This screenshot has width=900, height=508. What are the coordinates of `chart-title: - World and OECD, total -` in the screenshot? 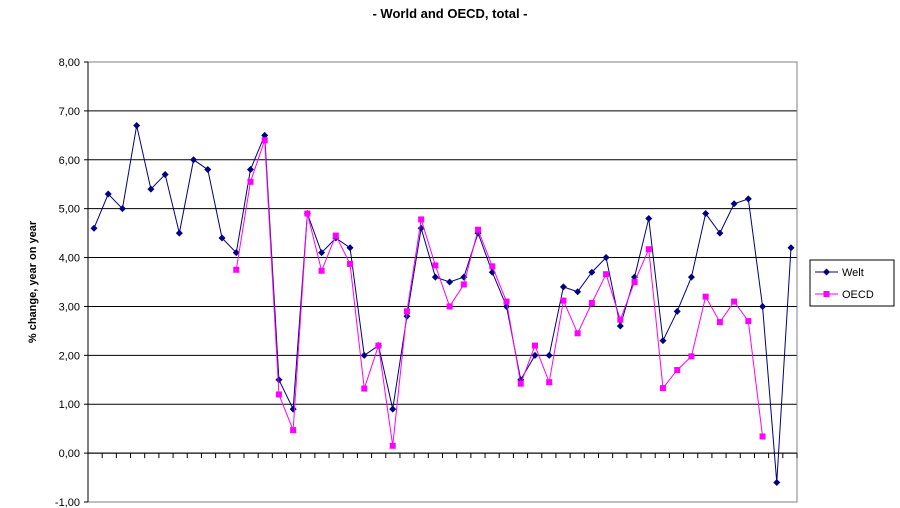 It's located at (450, 13).